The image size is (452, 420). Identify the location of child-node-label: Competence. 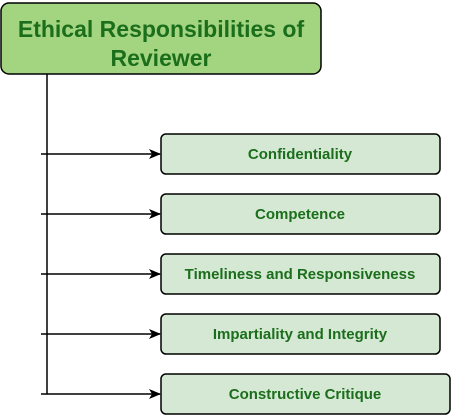
(300, 214).